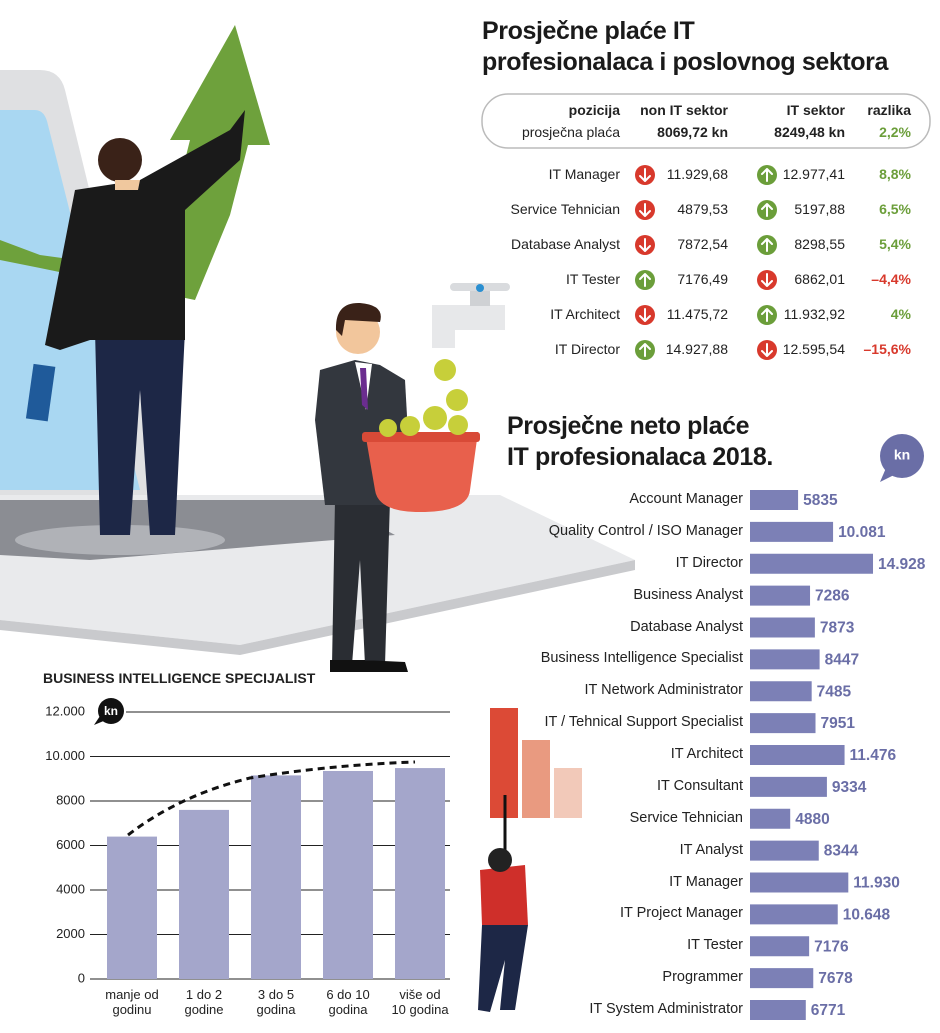 The height and width of the screenshot is (1033, 940). Describe the element at coordinates (140, 432) in the screenshot. I see `man-legs` at that location.